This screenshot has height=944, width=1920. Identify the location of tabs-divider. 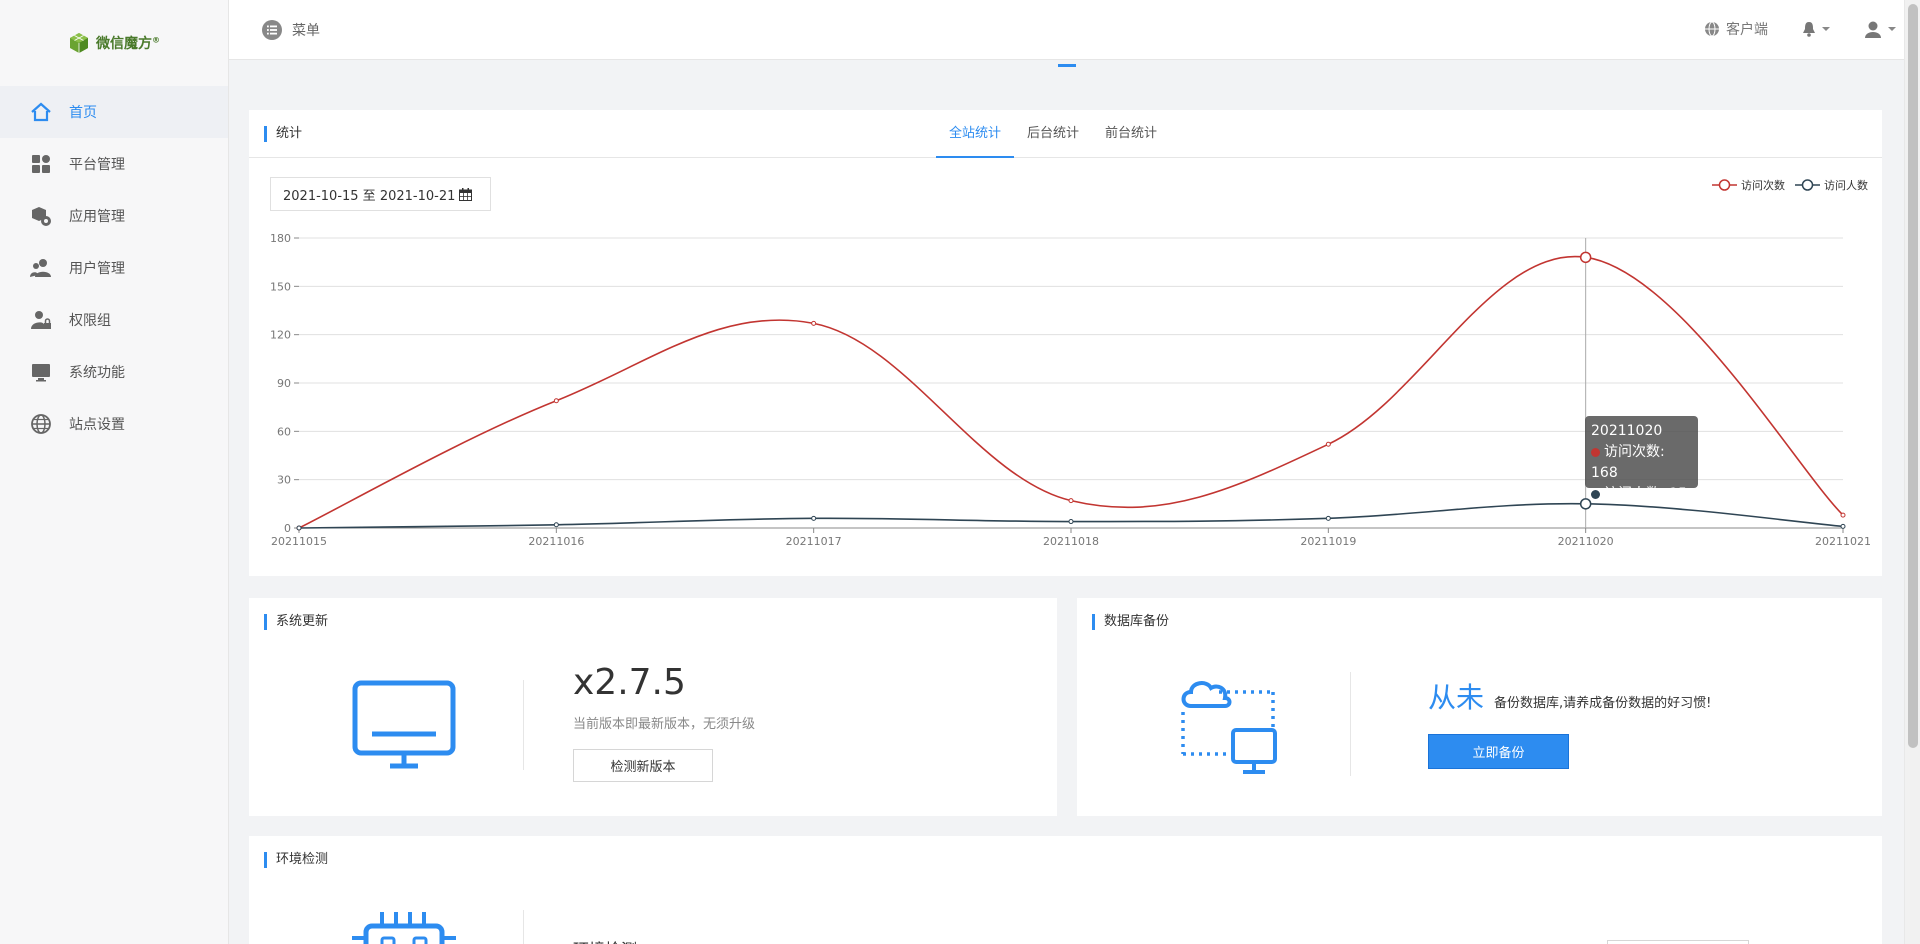
(1065, 157).